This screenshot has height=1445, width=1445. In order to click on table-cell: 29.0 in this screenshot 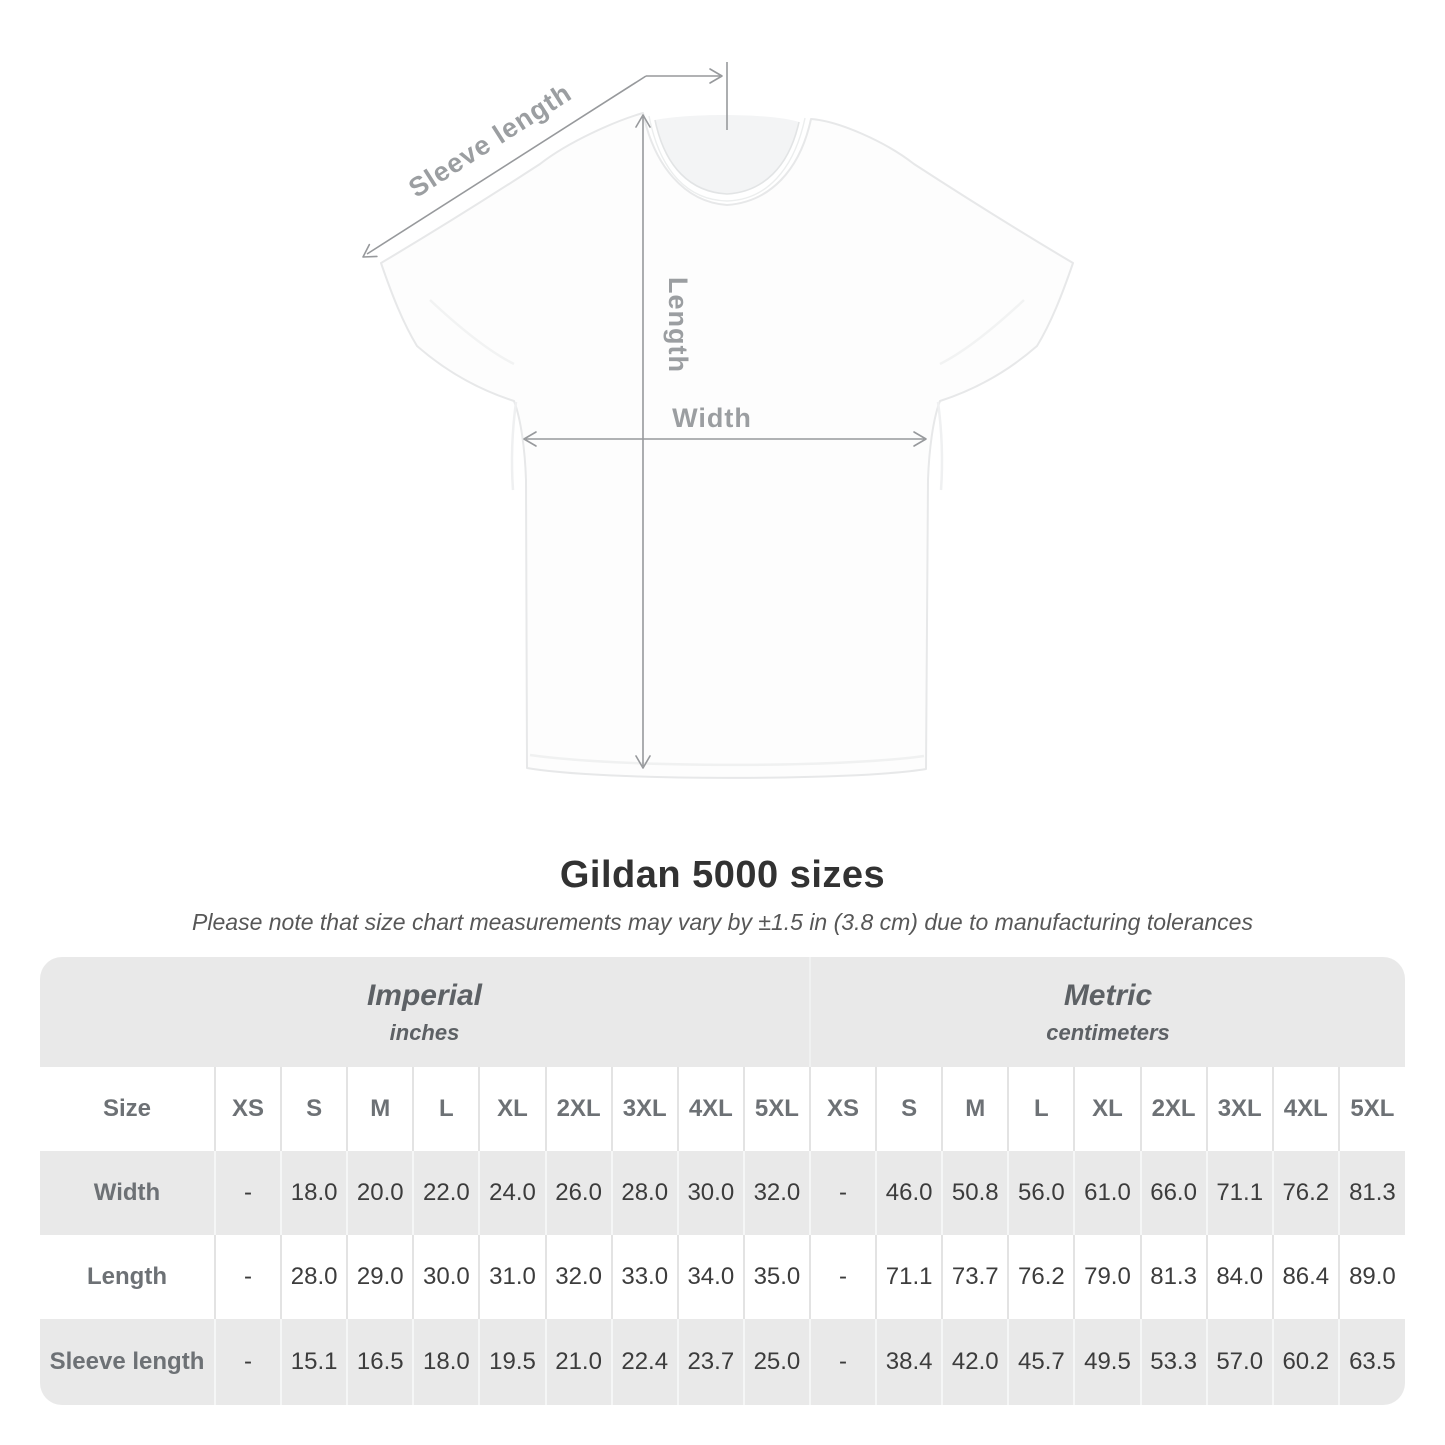, I will do `click(380, 1277)`.